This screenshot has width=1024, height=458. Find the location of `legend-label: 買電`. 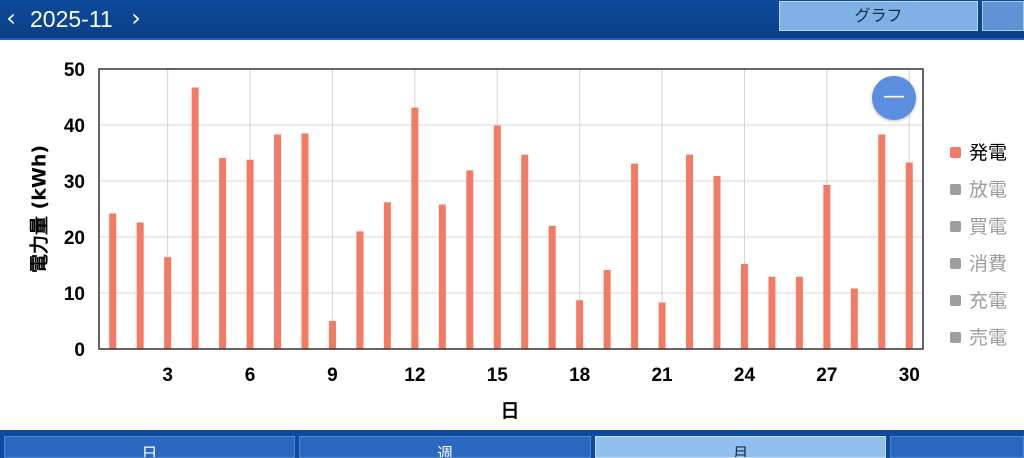

legend-label: 買電 is located at coordinates (988, 227).